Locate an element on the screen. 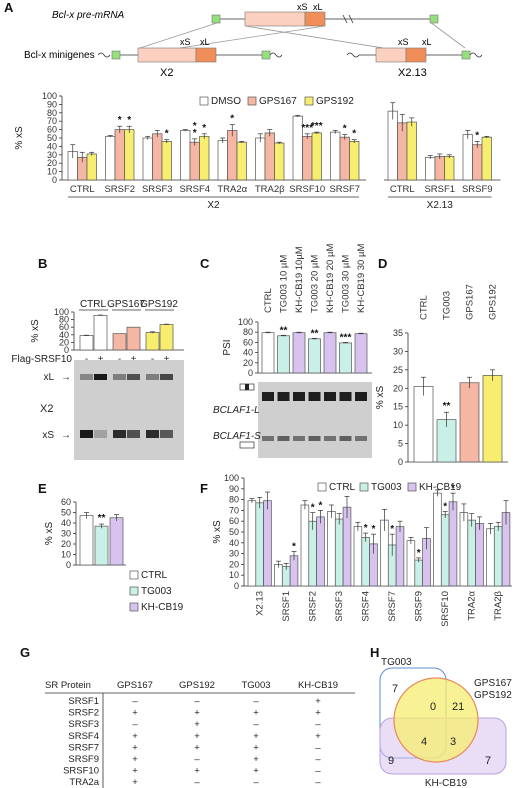  a-group-label-x2: X2 is located at coordinates (213, 205).